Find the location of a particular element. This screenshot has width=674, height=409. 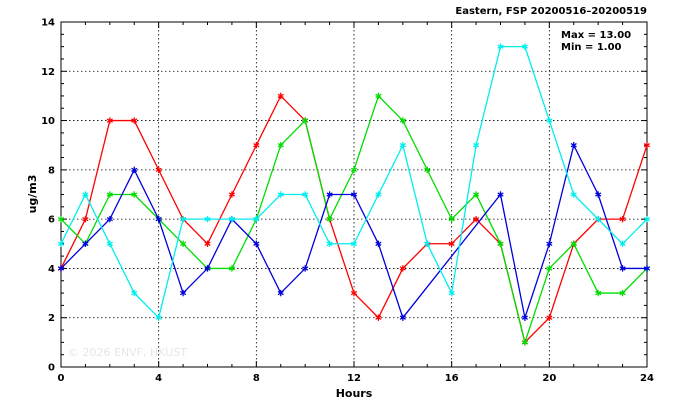

y-tick-label: 8 is located at coordinates (51, 170).